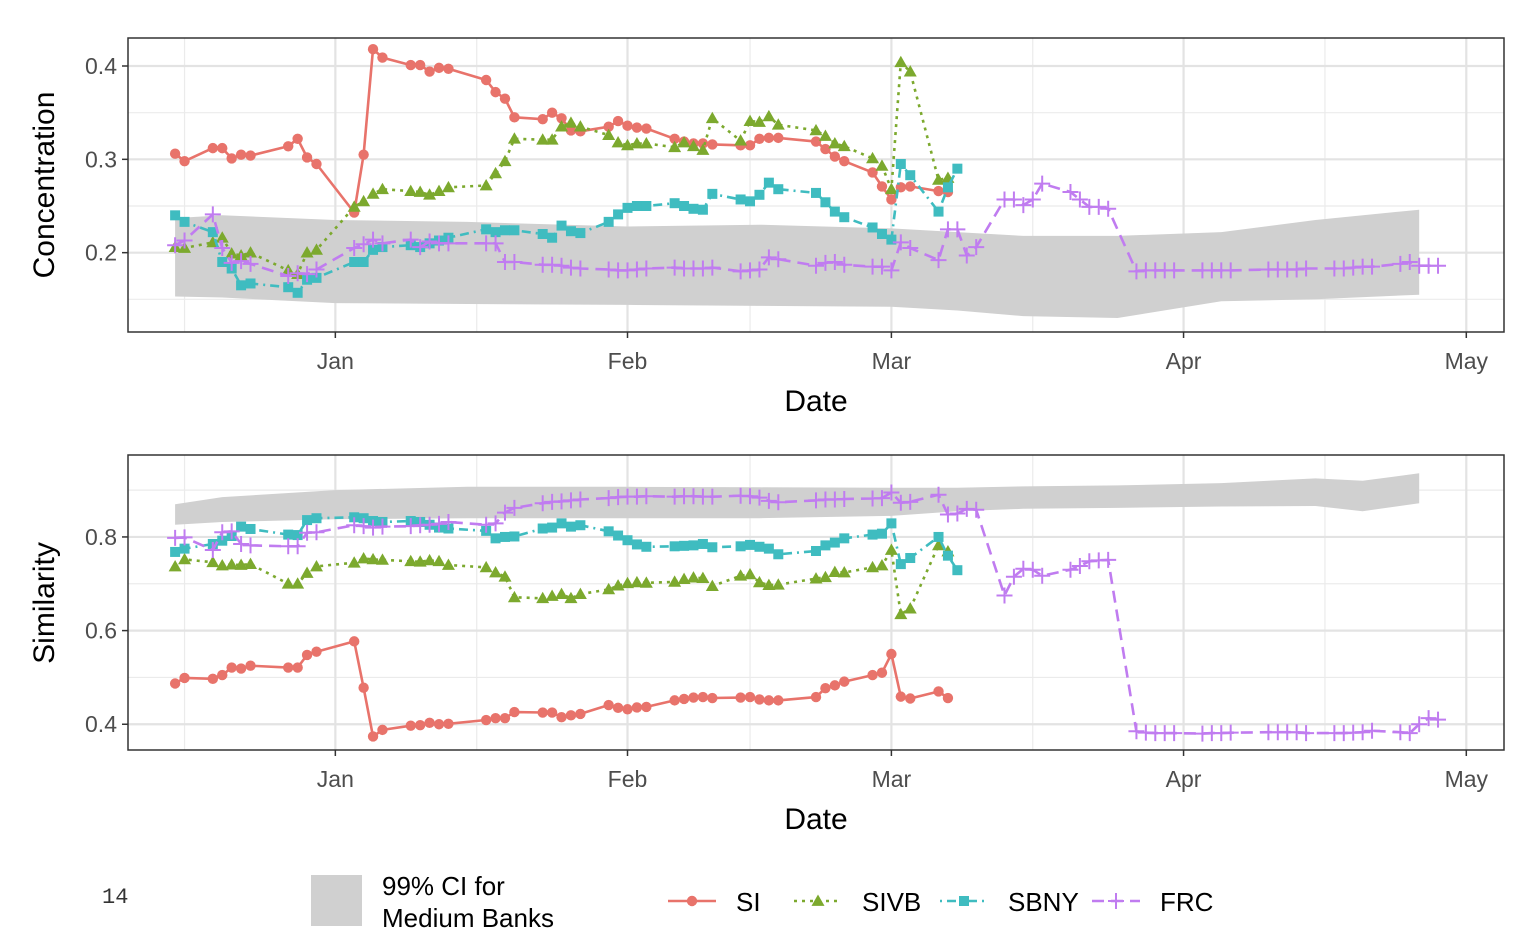  I want to click on concentration-series-sivb, so click(561, 167).